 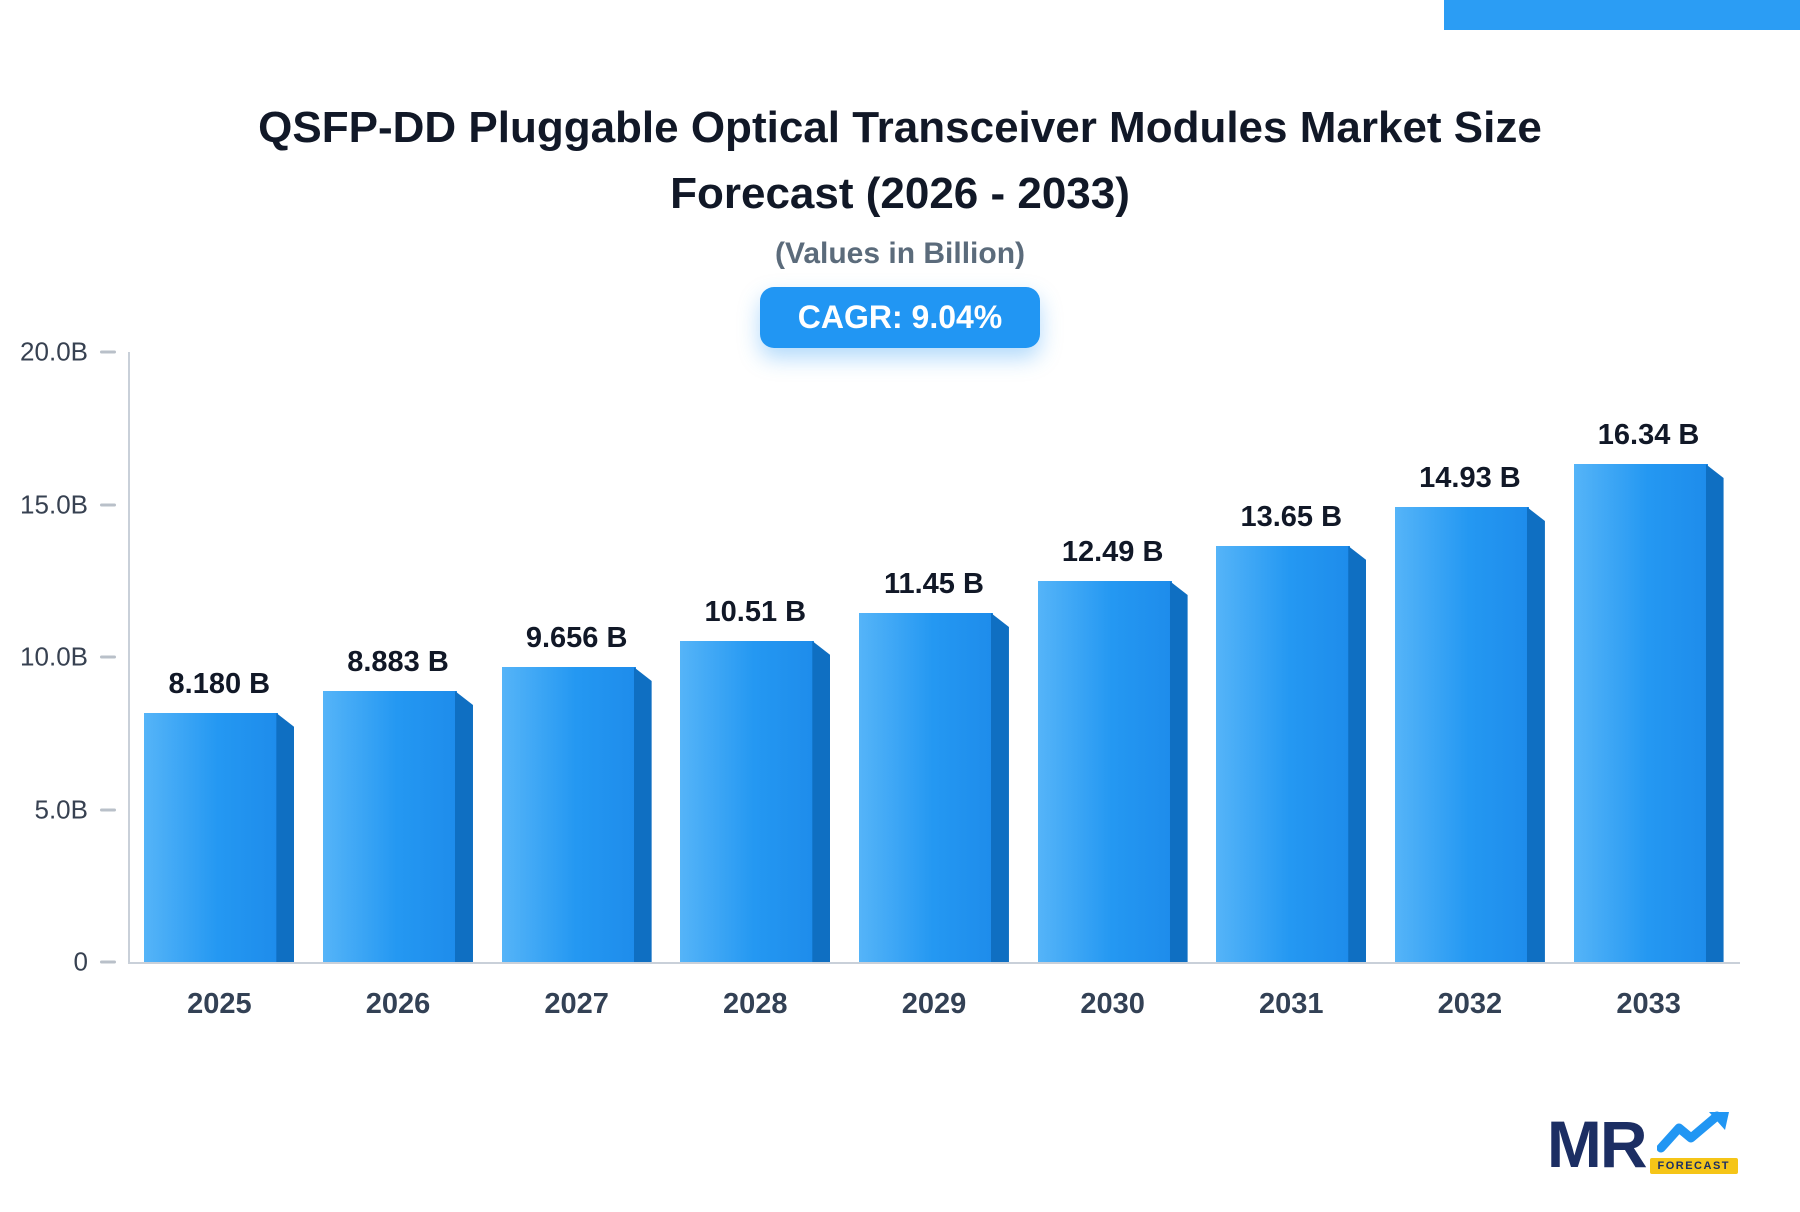 What do you see at coordinates (54, 351) in the screenshot?
I see `y-axis-tick-label: 20.0B` at bounding box center [54, 351].